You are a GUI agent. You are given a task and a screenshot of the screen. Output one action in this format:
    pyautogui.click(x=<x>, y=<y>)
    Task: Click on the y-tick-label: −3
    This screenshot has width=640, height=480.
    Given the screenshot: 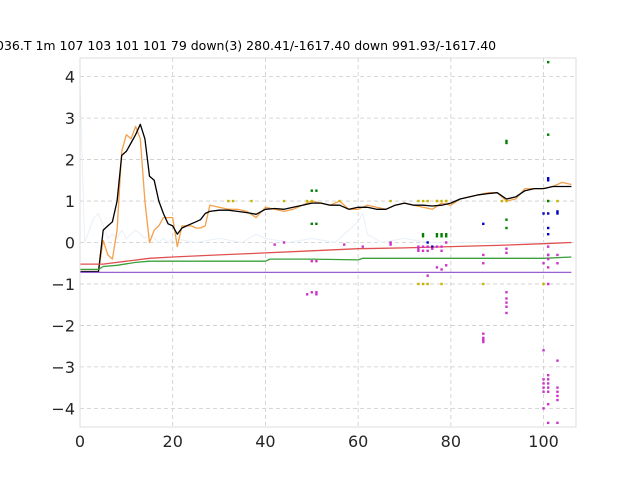 What is the action you would take?
    pyautogui.click(x=63, y=367)
    